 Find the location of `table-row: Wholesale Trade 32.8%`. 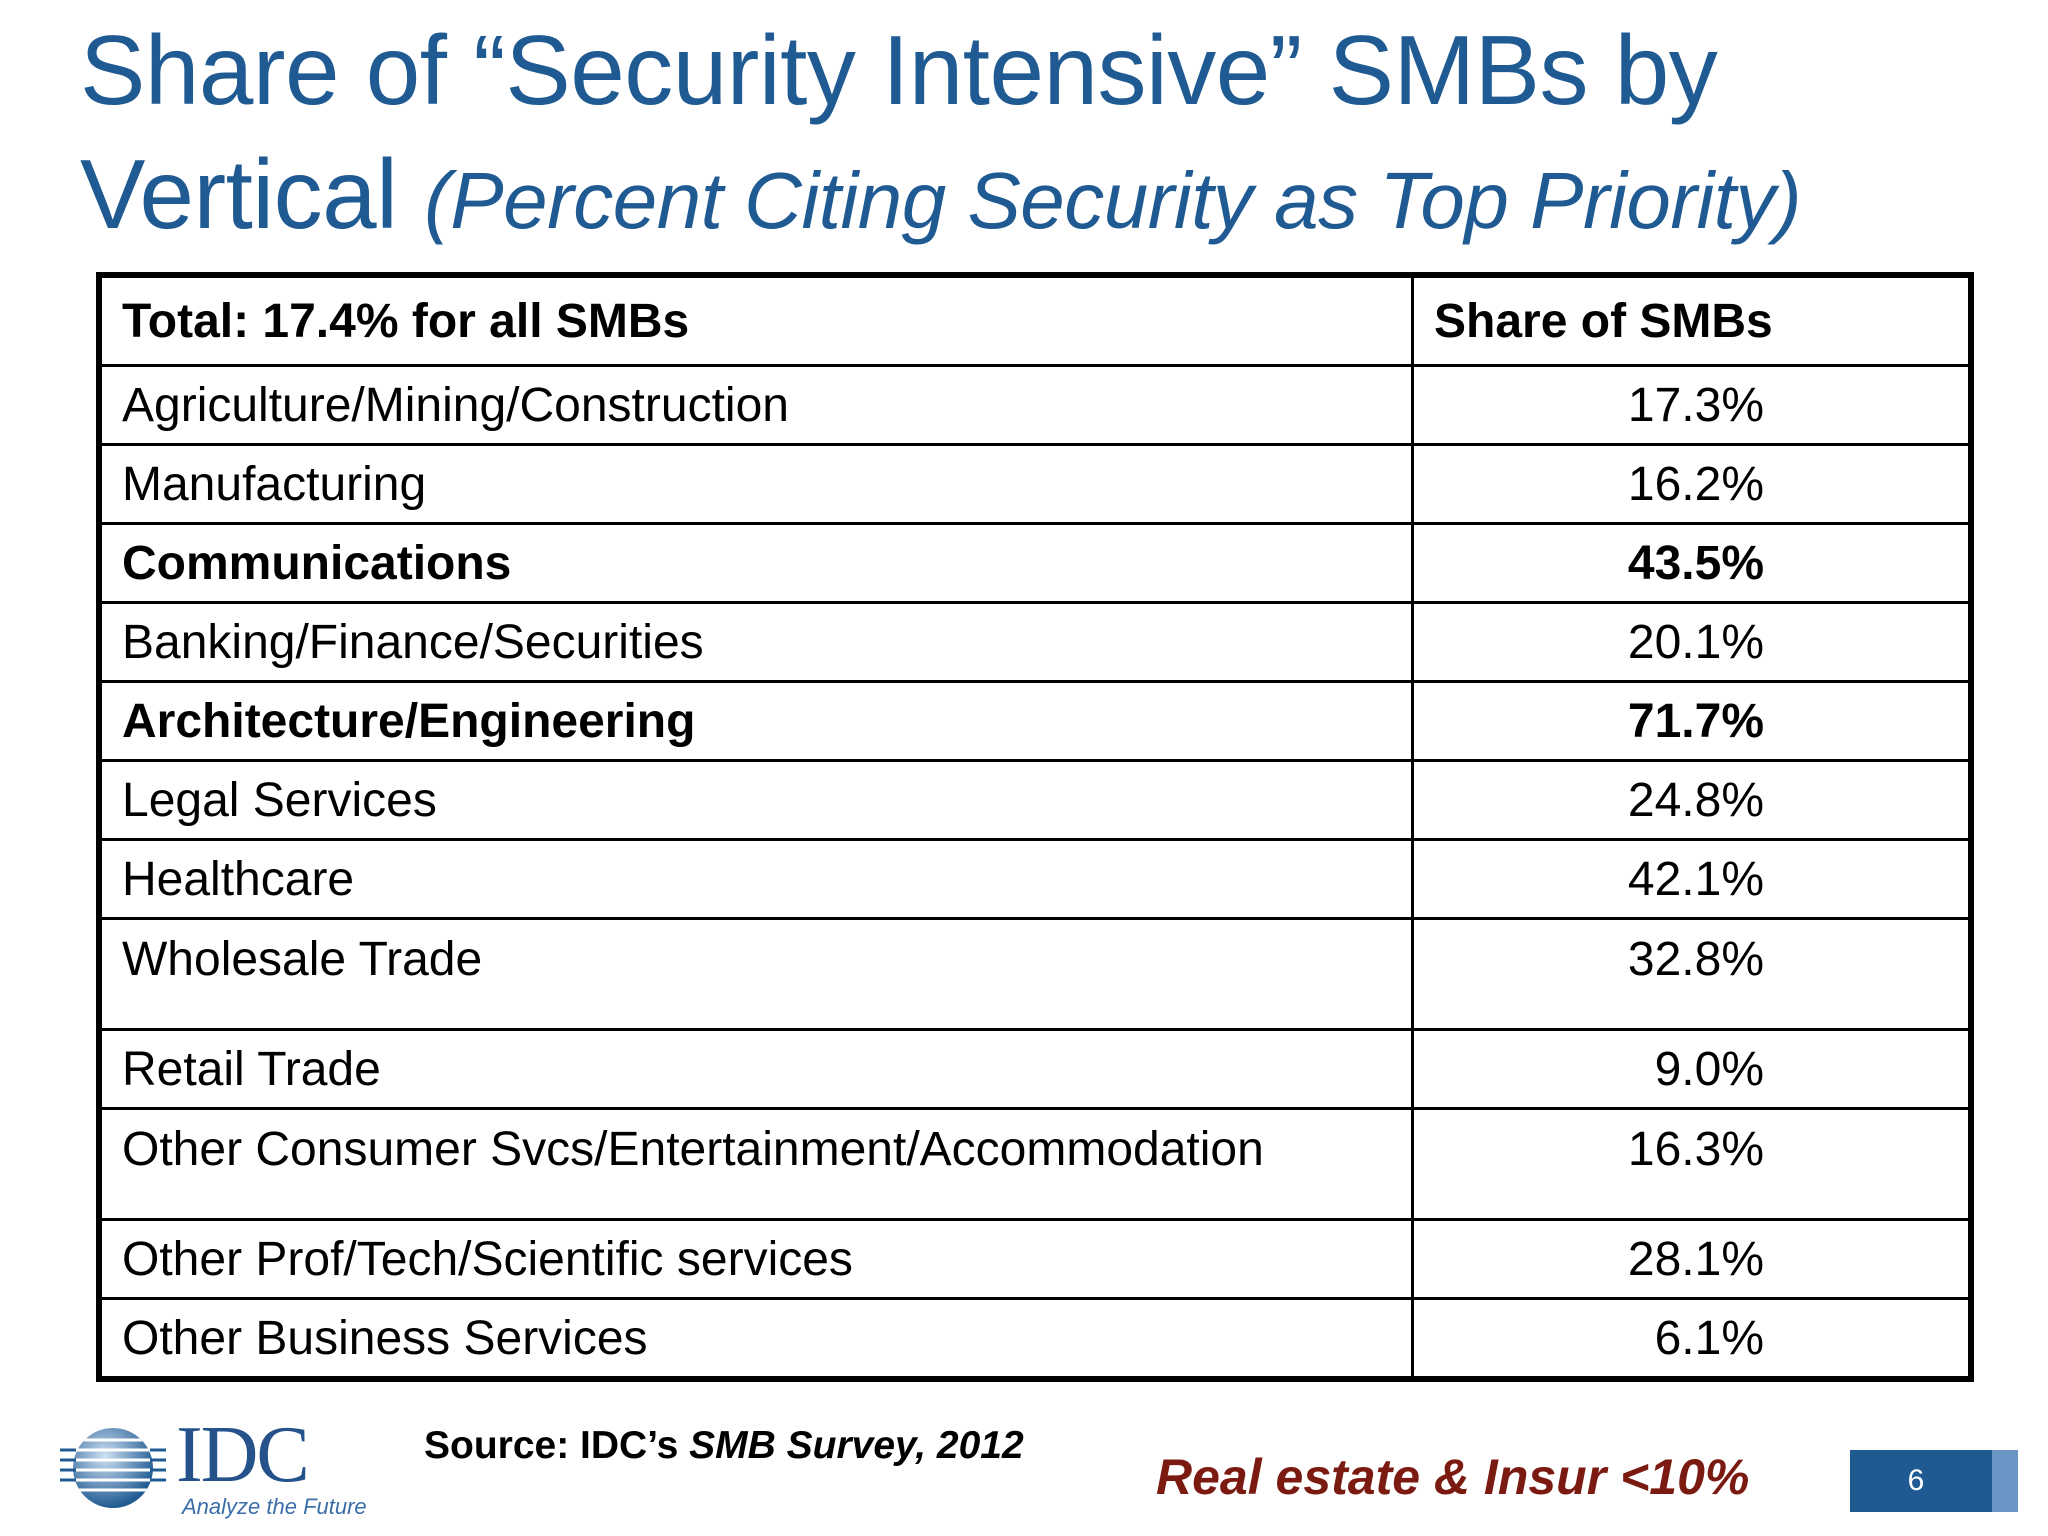

table-row: Wholesale Trade 32.8% is located at coordinates (1035, 974).